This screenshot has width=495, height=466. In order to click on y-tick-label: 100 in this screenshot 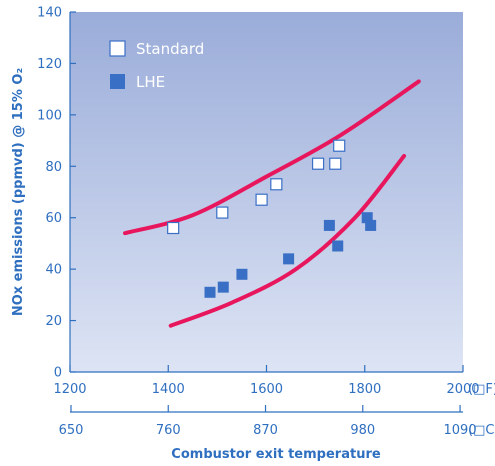, I will do `click(49, 115)`.